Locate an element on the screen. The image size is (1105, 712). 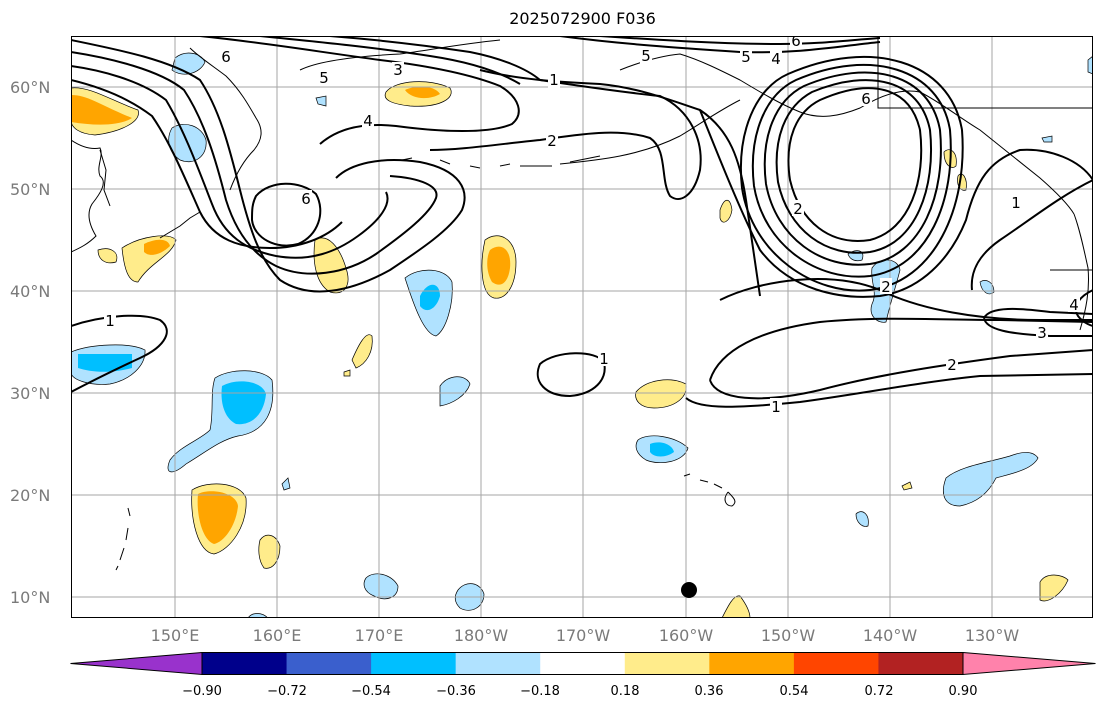
lon-label-170w: 170°W is located at coordinates (583, 635).